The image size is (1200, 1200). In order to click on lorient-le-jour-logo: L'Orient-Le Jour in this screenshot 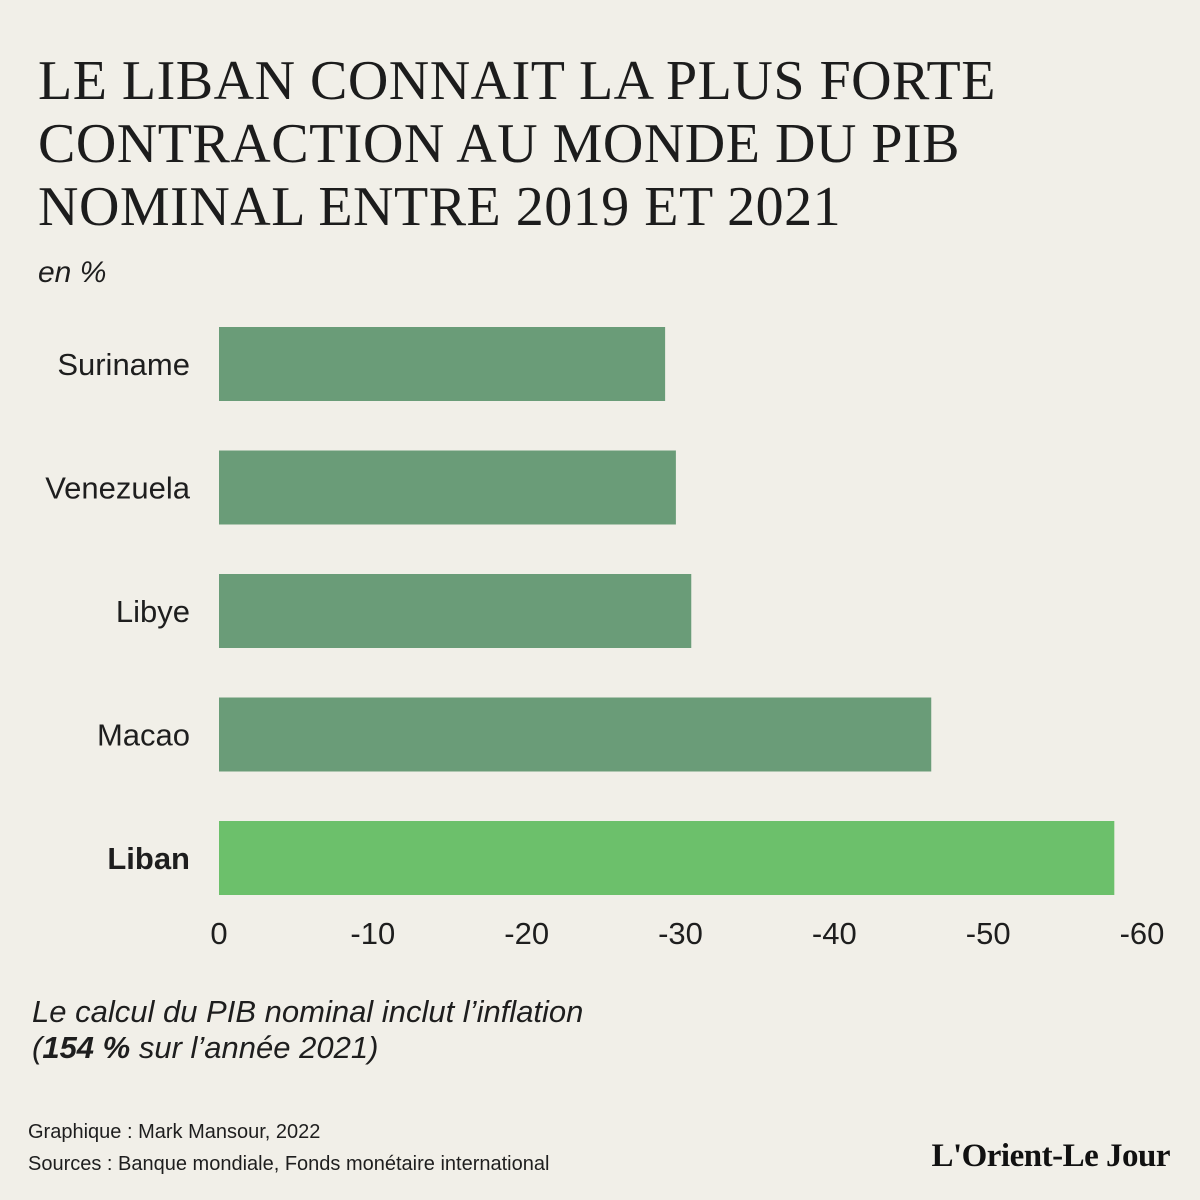, I will do `click(1050, 1156)`.